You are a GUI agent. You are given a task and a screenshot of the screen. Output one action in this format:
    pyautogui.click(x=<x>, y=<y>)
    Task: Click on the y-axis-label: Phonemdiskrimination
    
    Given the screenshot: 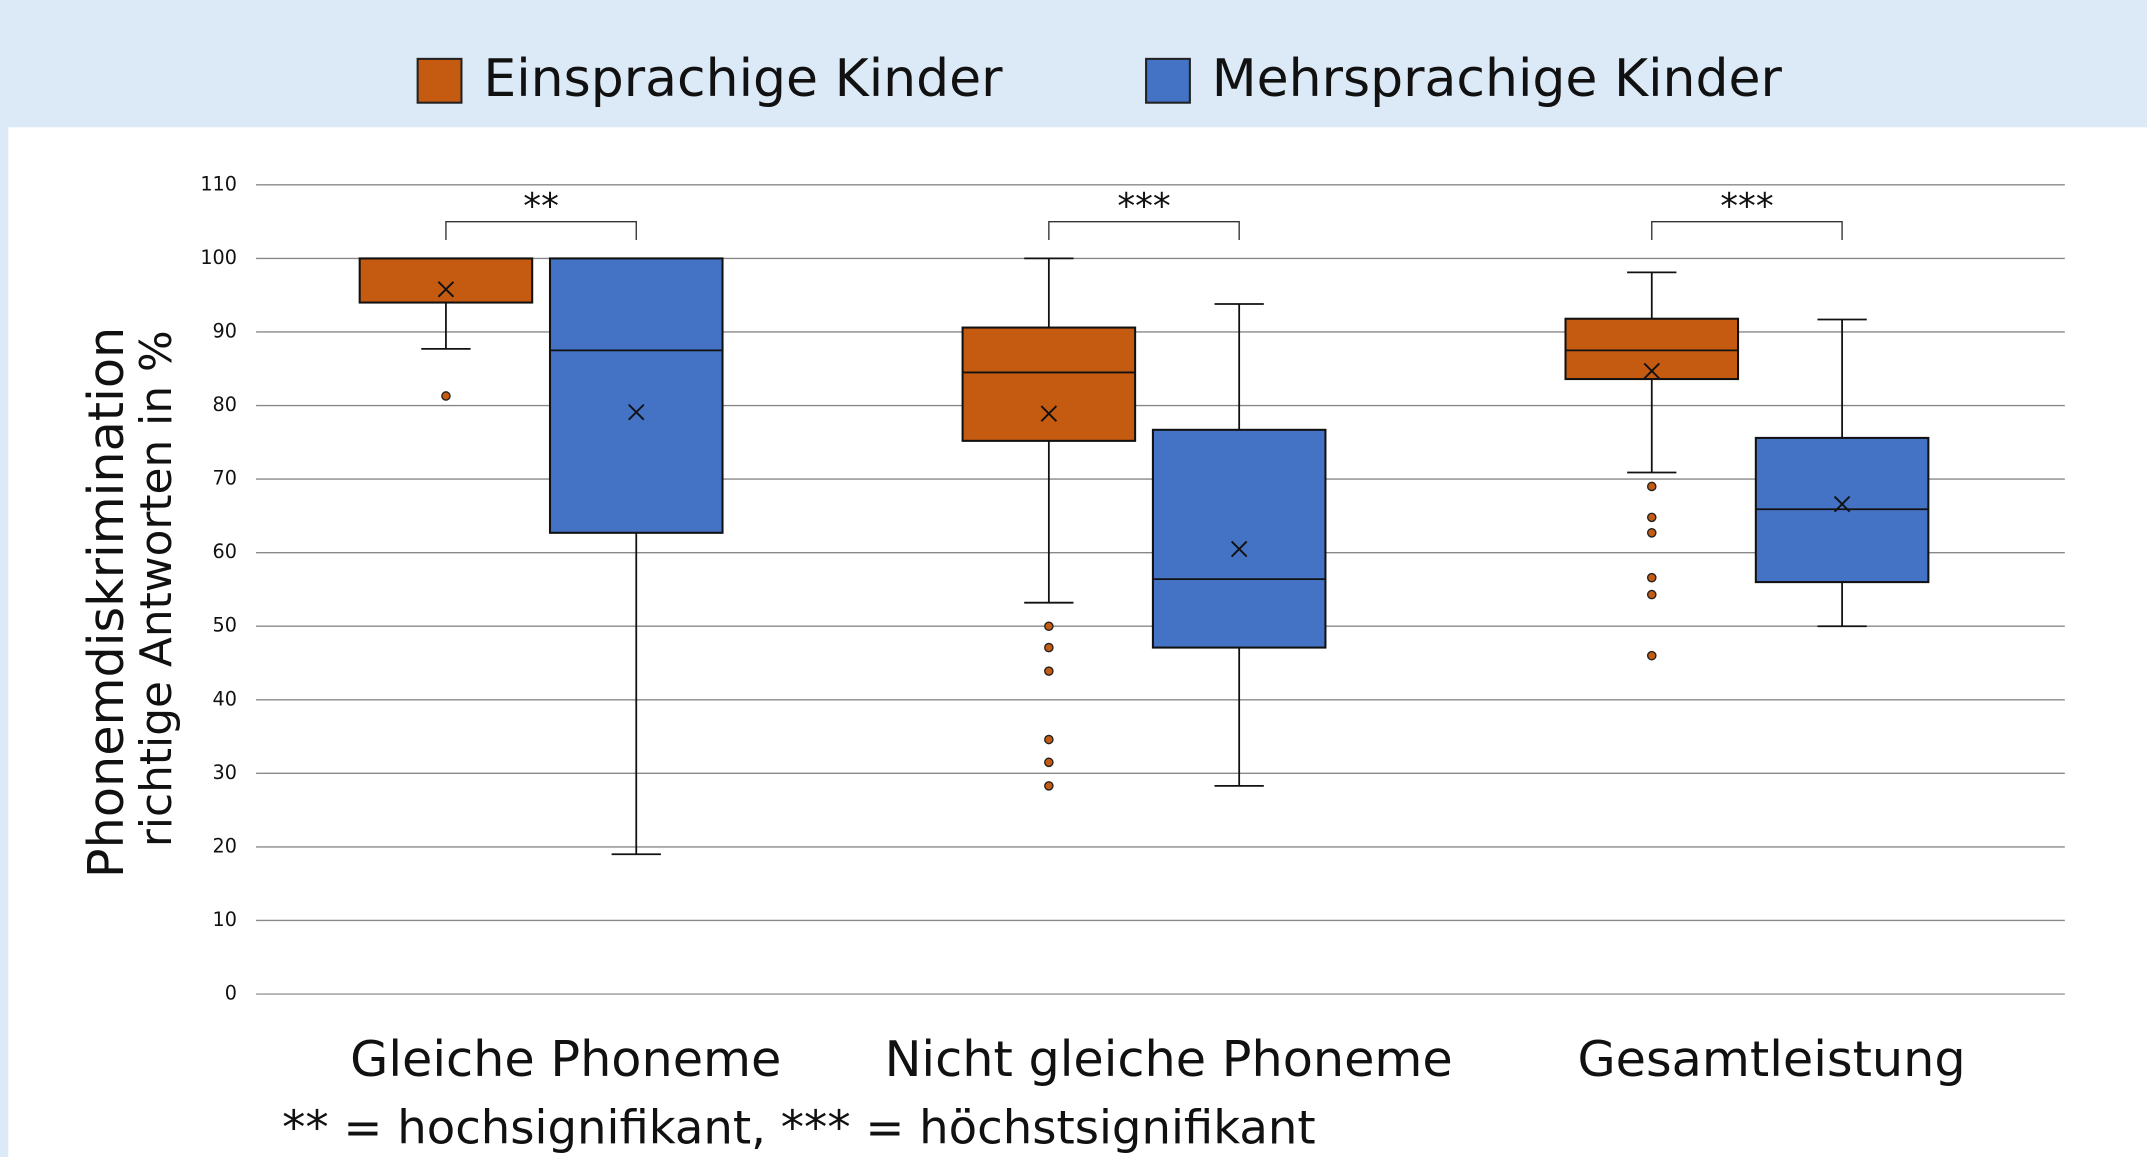 What is the action you would take?
    pyautogui.click(x=106, y=602)
    